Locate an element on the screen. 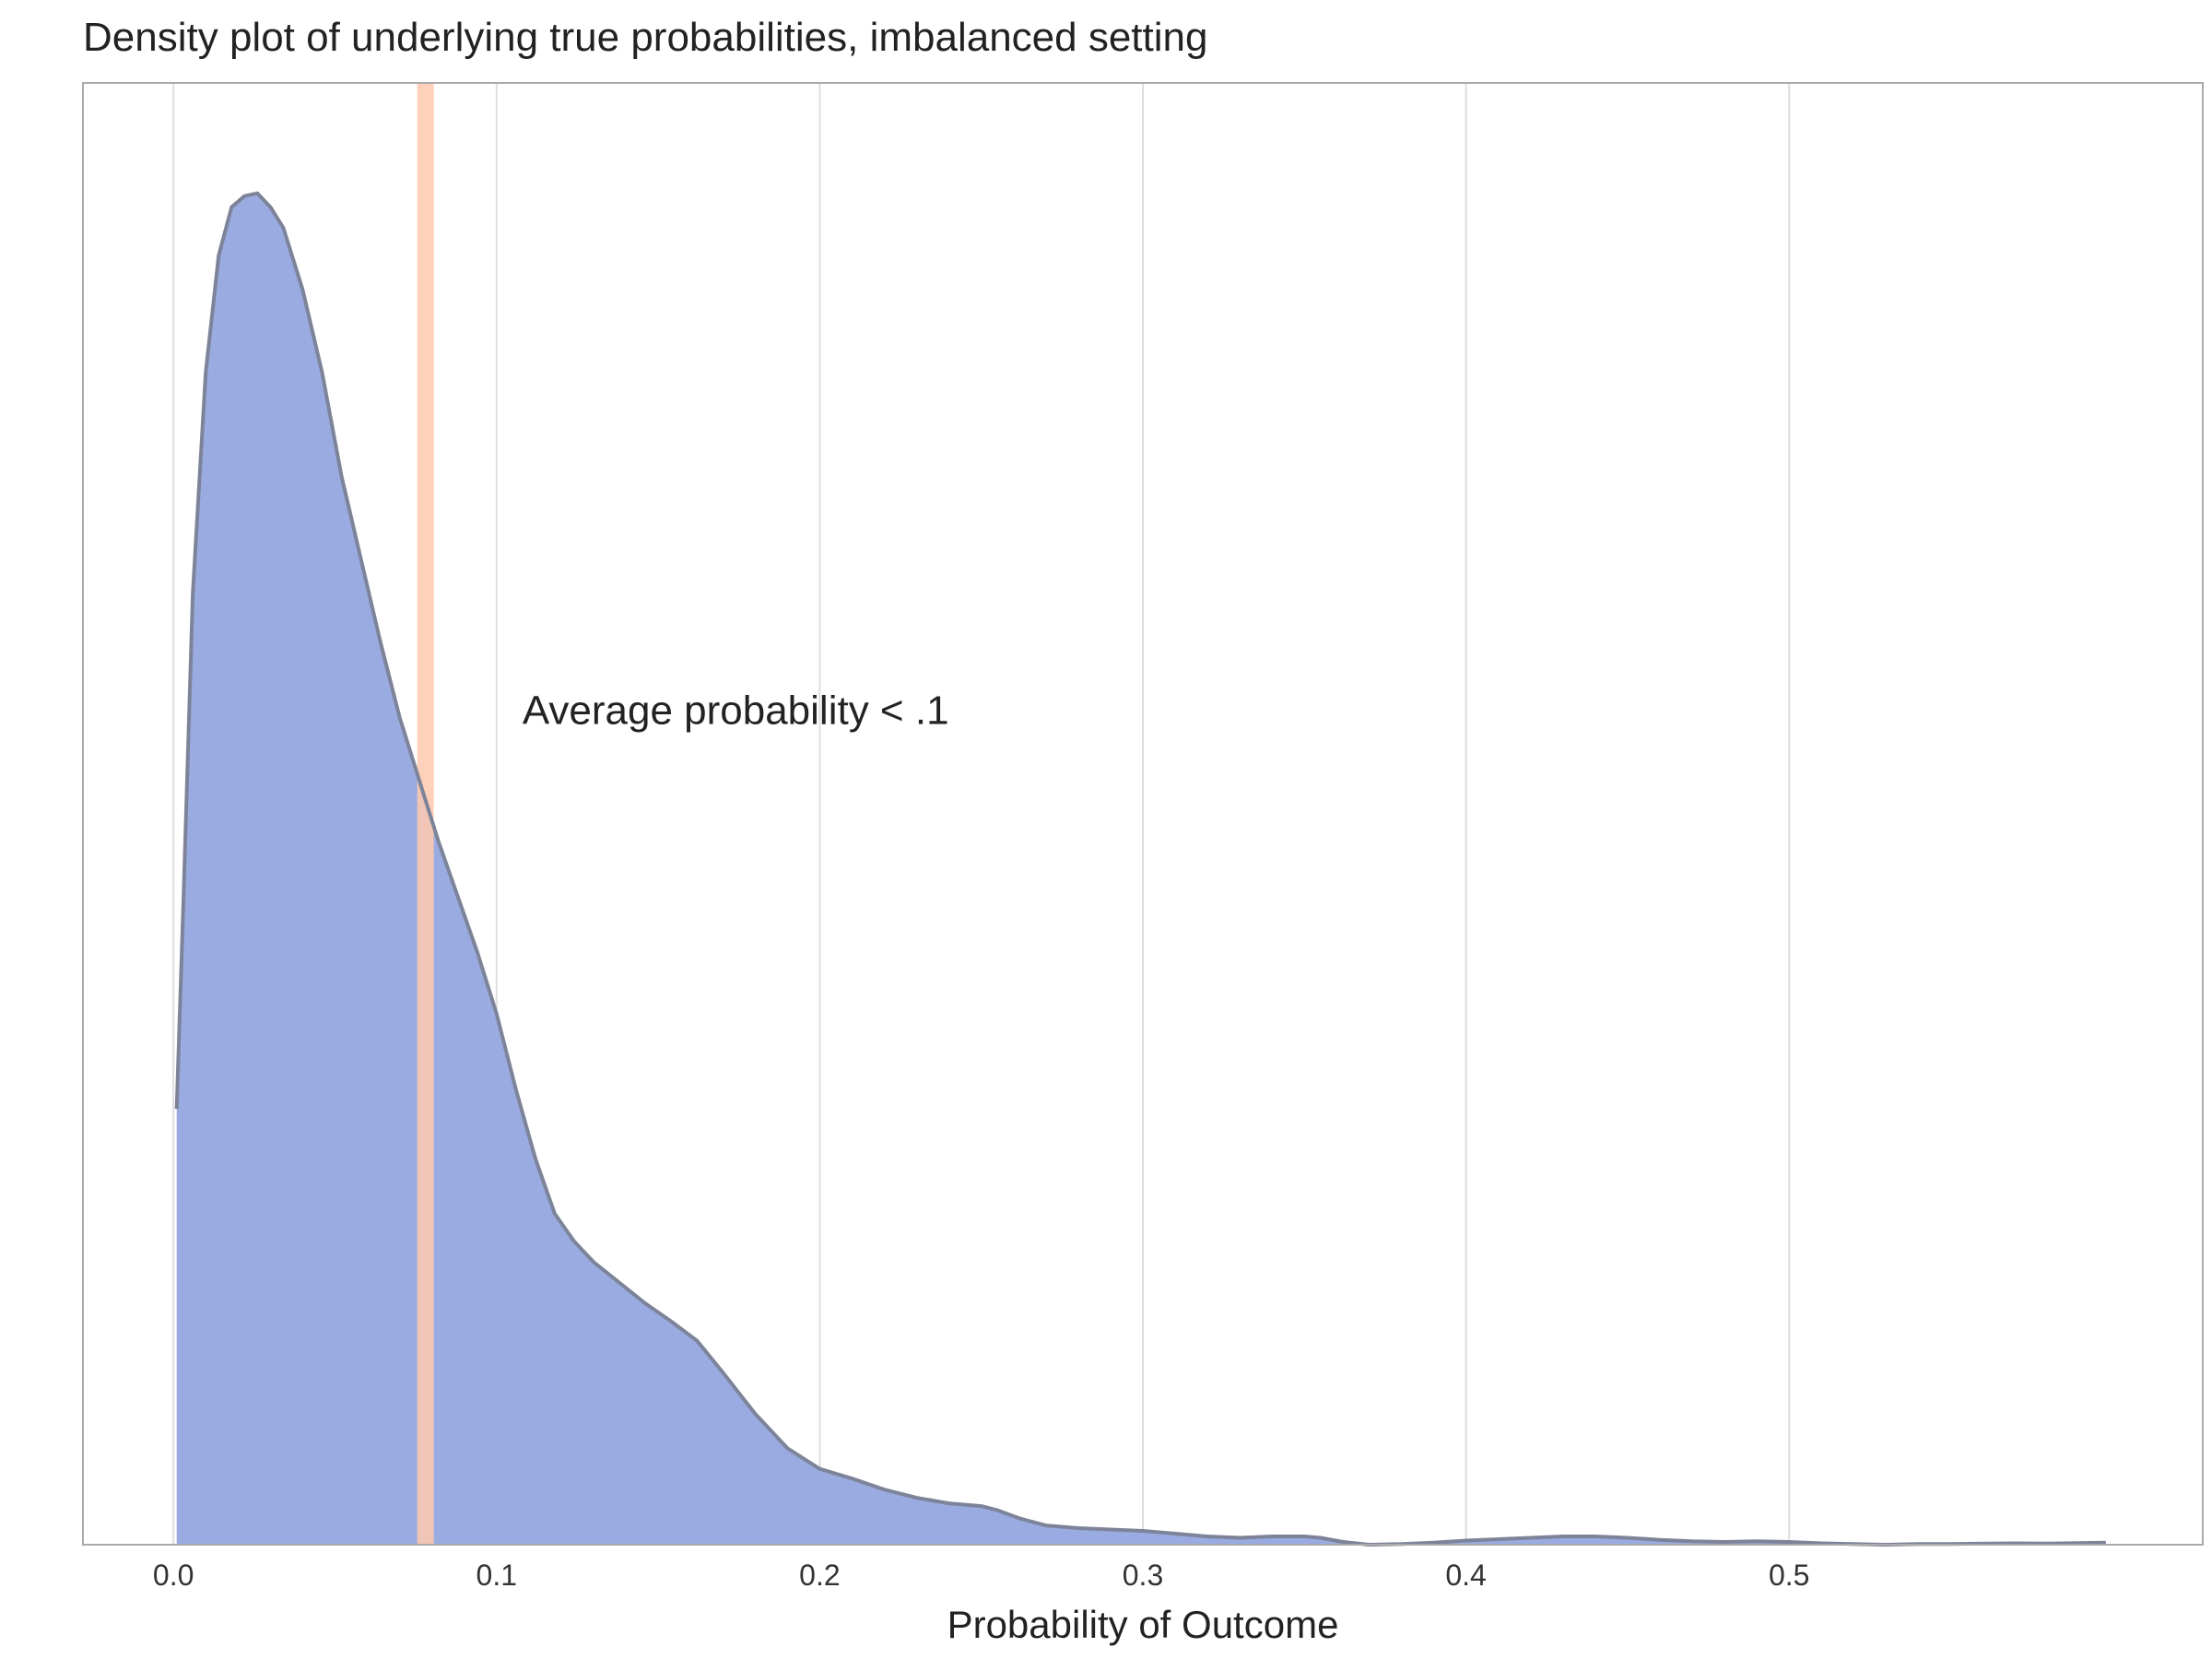 The image size is (2212, 1659). mean-line is located at coordinates (425, 814).